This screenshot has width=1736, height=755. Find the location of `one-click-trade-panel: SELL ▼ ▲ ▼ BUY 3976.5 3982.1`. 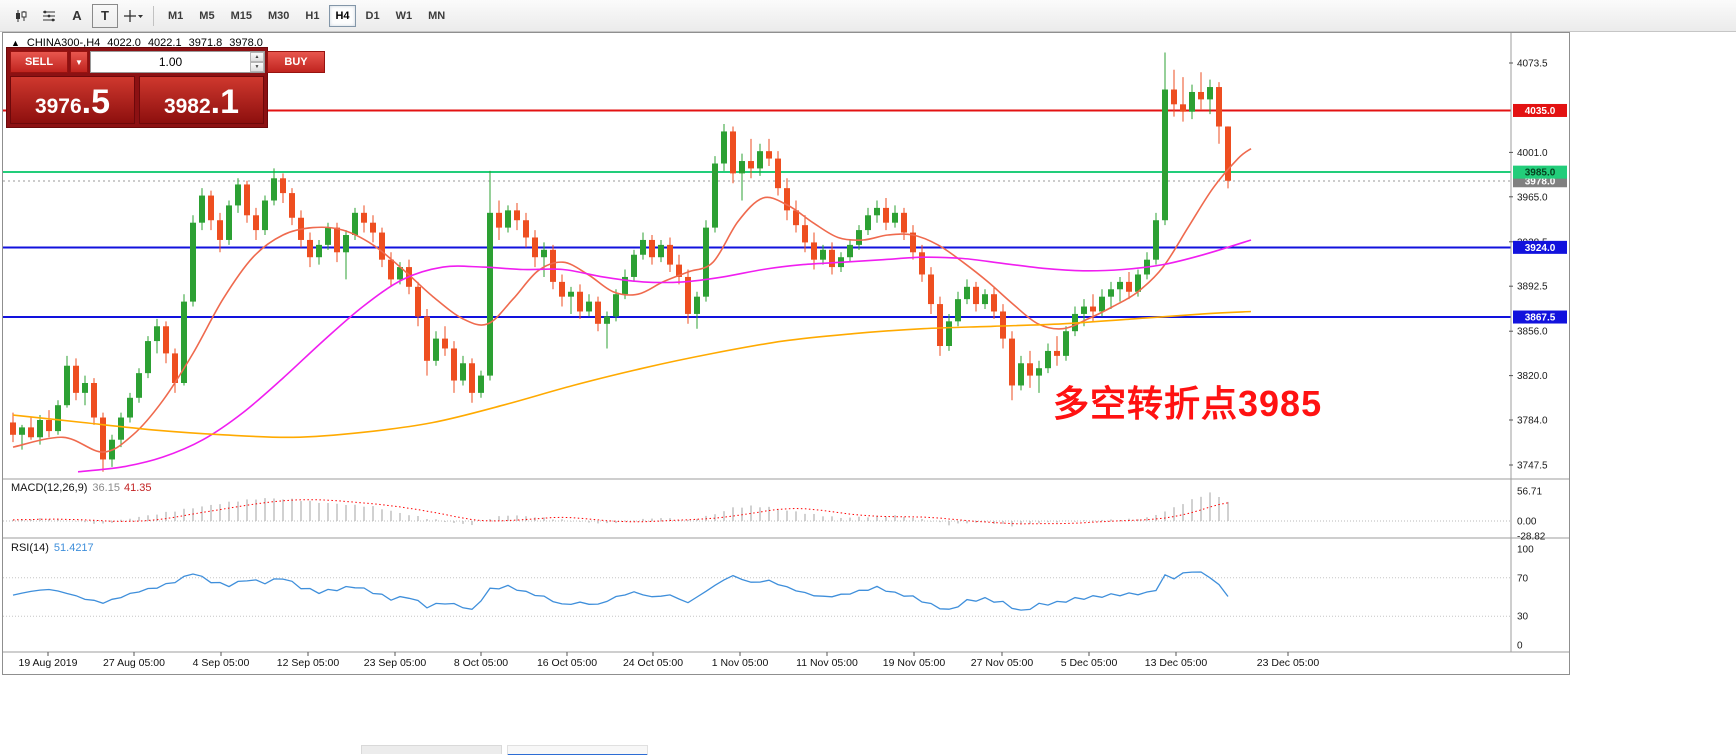

one-click-trade-panel: SELL ▼ ▲ ▼ BUY 3976.5 3982.1 is located at coordinates (166, 87).